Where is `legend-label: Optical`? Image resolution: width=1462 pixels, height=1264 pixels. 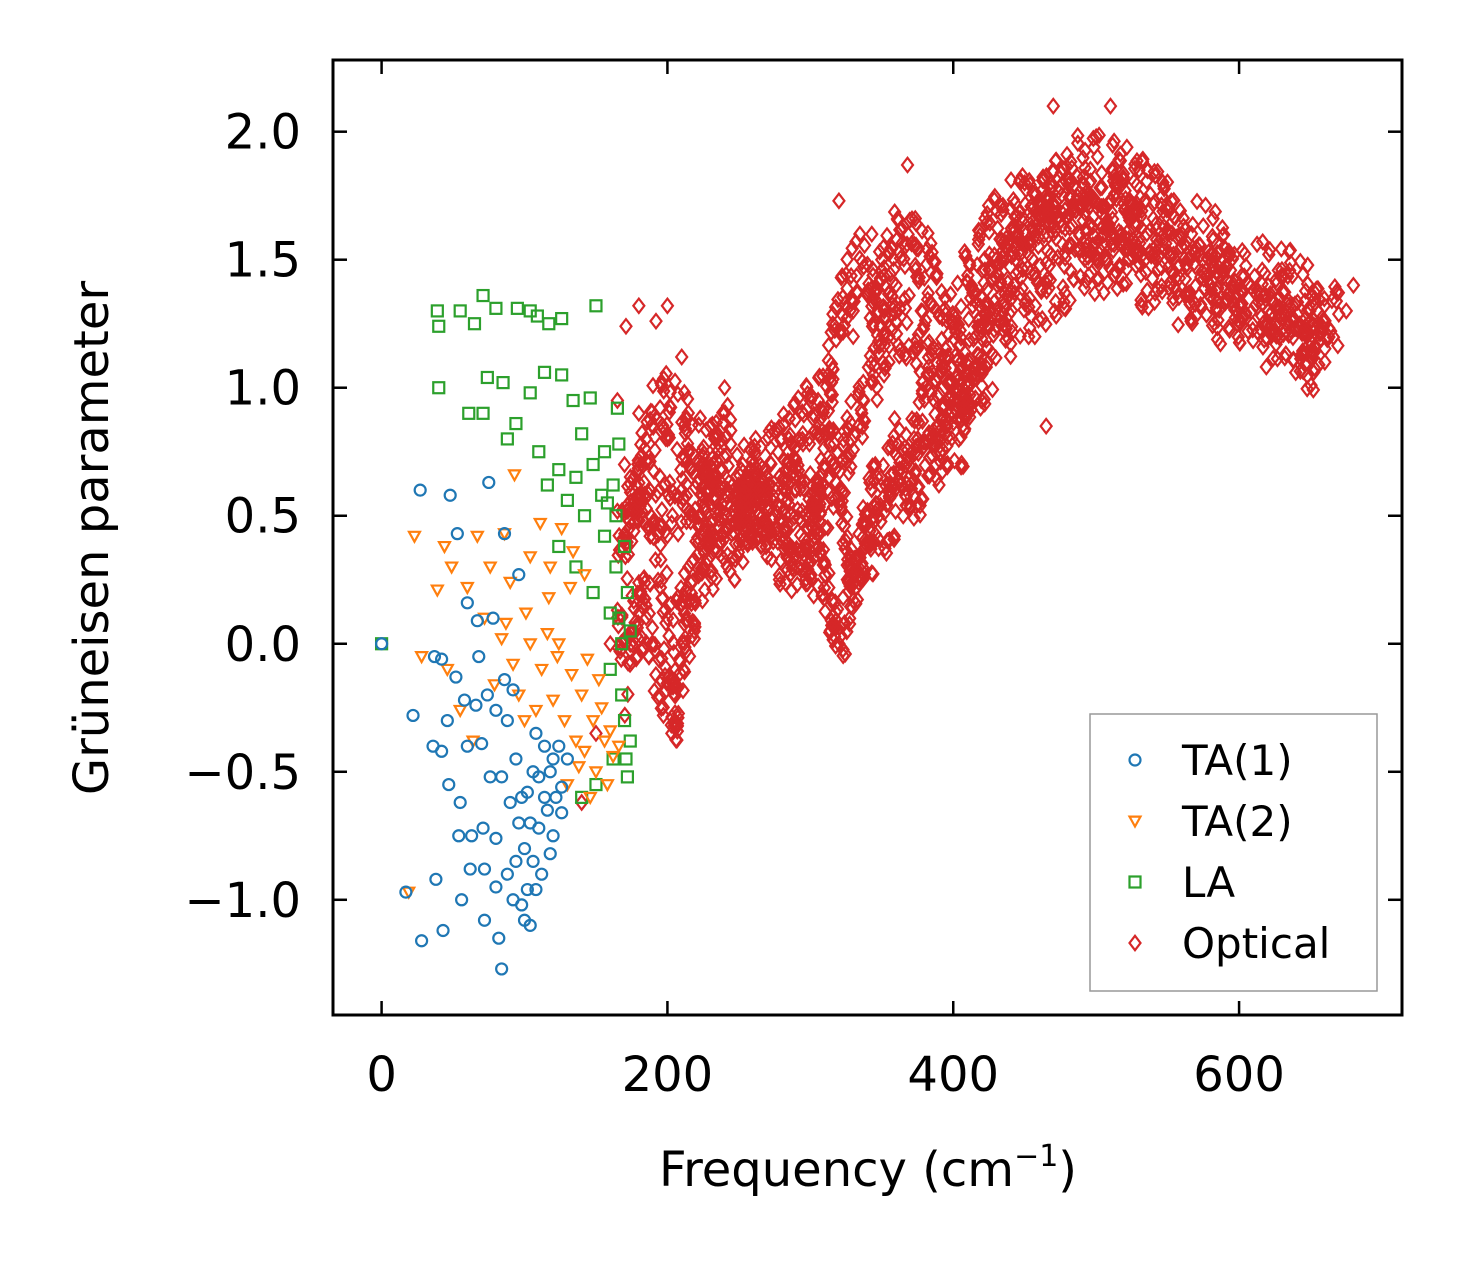 legend-label: Optical is located at coordinates (1256, 943).